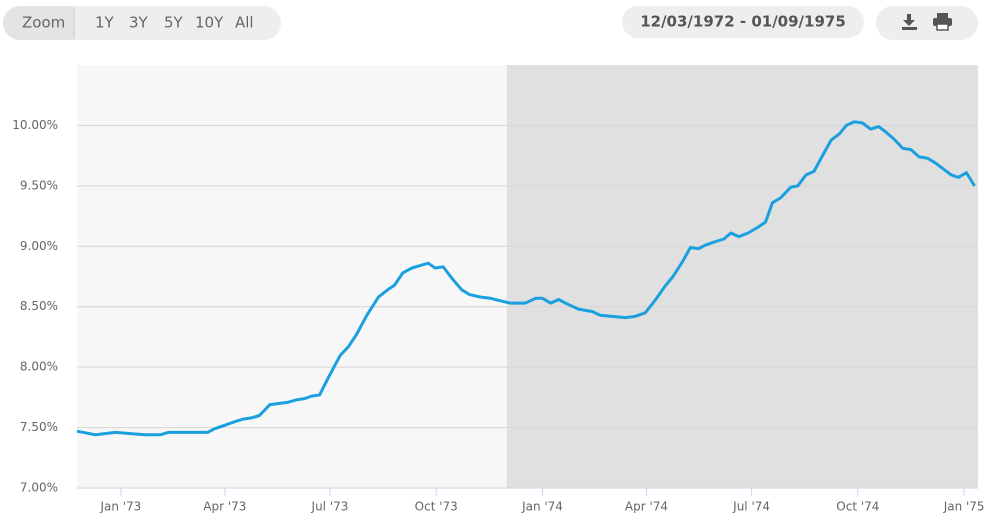 The image size is (997, 529). What do you see at coordinates (436, 507) in the screenshot?
I see `x-tick-label: Oct '73` at bounding box center [436, 507].